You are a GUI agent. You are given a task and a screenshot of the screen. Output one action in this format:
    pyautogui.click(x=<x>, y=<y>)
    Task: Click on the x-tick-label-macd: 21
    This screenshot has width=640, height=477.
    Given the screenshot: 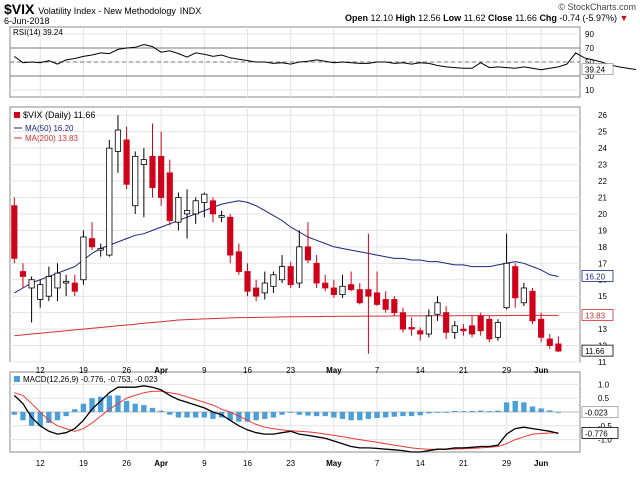 What is the action you would take?
    pyautogui.click(x=463, y=463)
    